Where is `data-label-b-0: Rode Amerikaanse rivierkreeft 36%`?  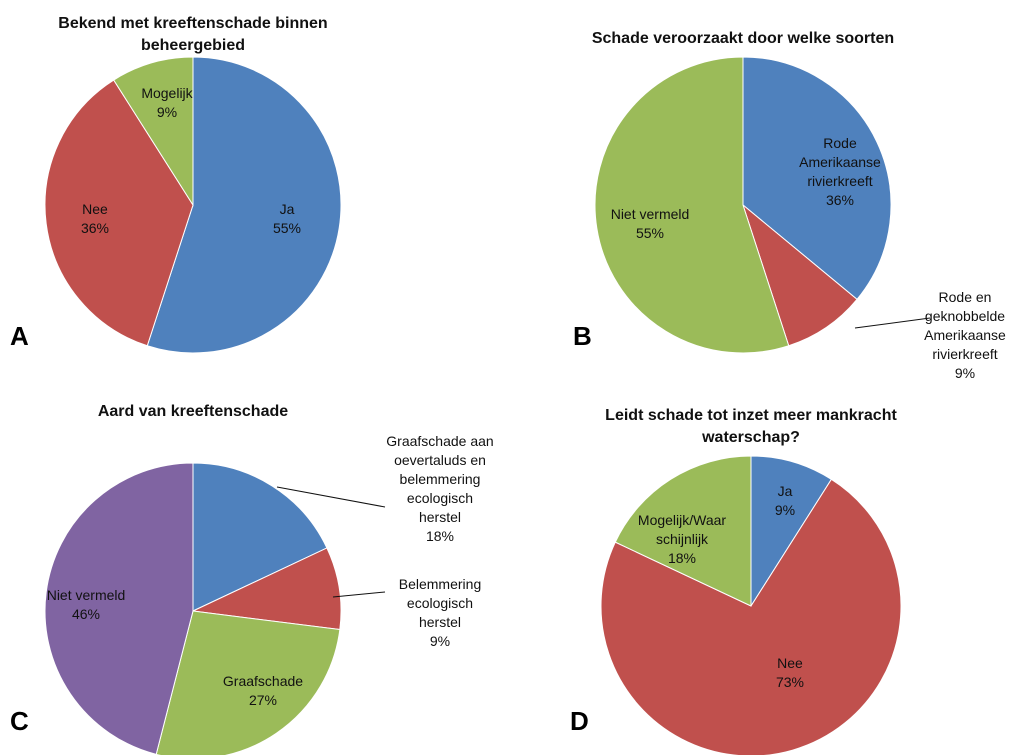 data-label-b-0: Rode Amerikaanse rivierkreeft 36% is located at coordinates (840, 171).